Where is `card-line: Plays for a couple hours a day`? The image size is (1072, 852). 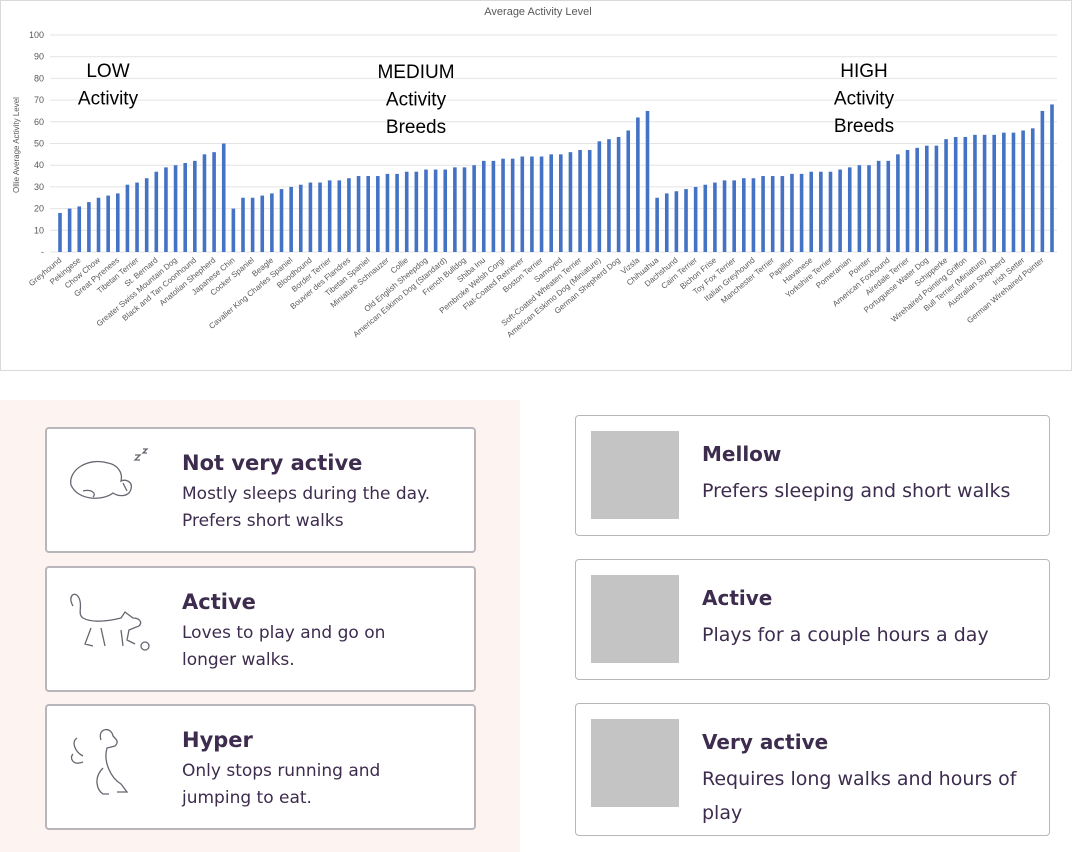
card-line: Plays for a couple hours a day is located at coordinates (845, 635).